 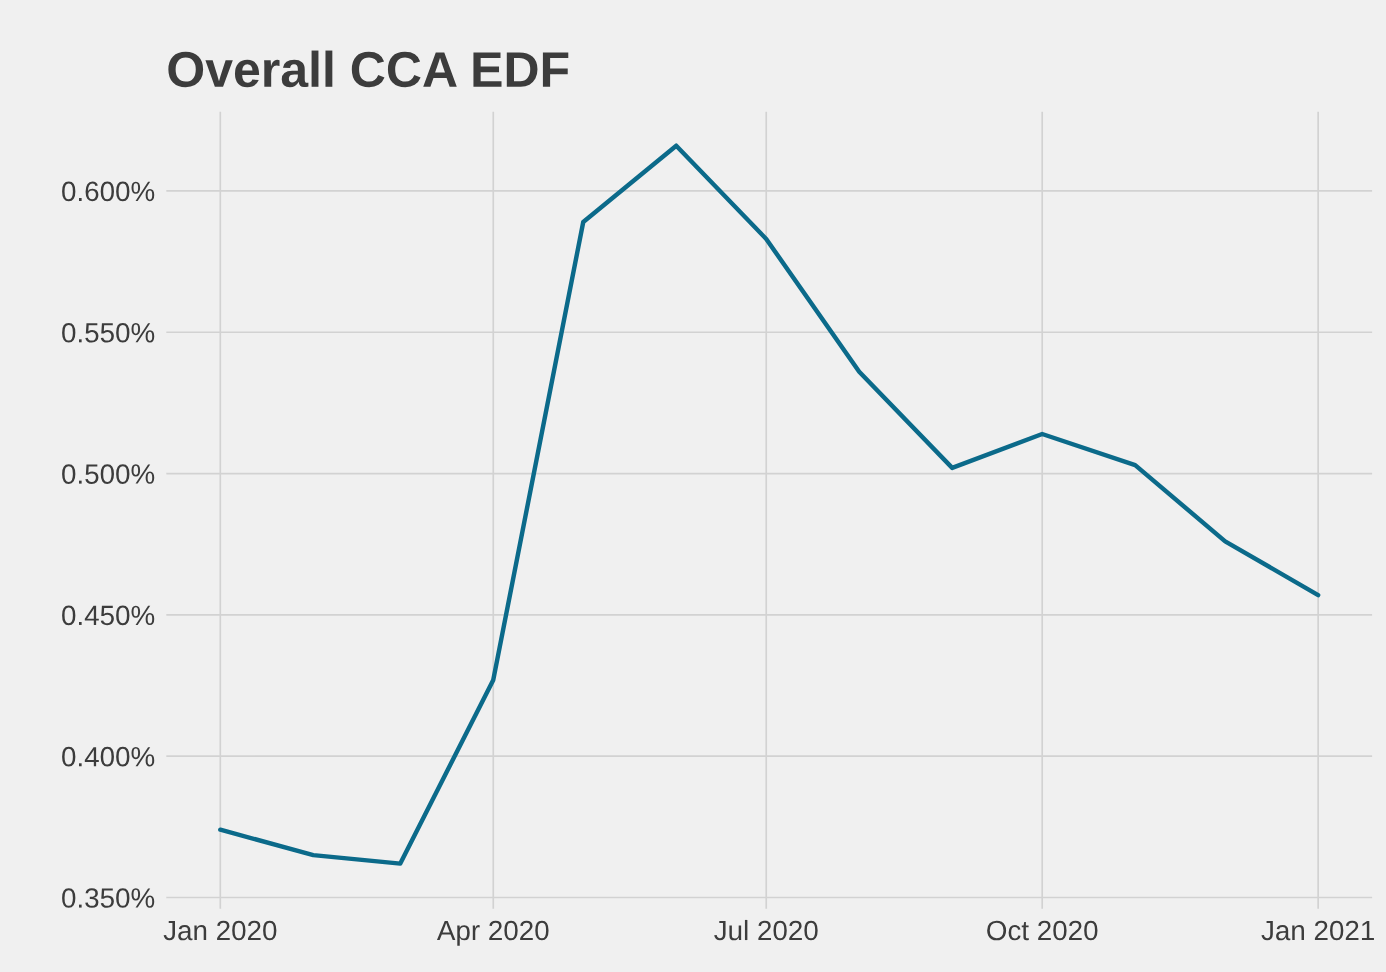 I want to click on x-tick-label: Jul 2020, so click(x=766, y=930).